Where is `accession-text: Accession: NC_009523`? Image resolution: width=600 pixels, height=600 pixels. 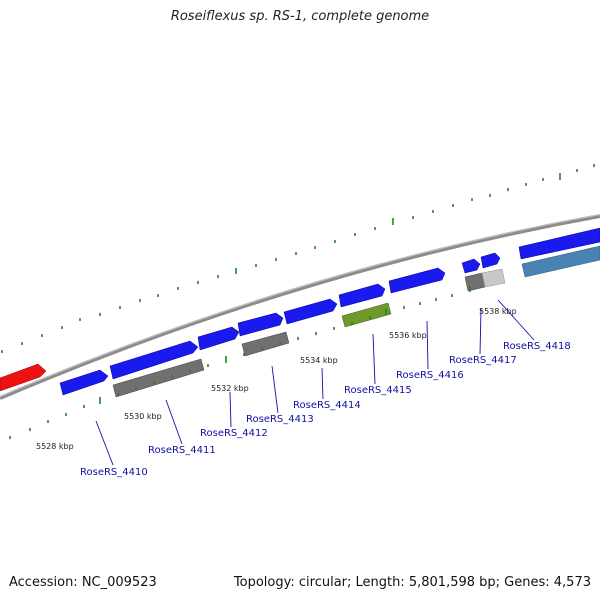
accession-text: Accession: NC_009523 is located at coordinates (83, 582).